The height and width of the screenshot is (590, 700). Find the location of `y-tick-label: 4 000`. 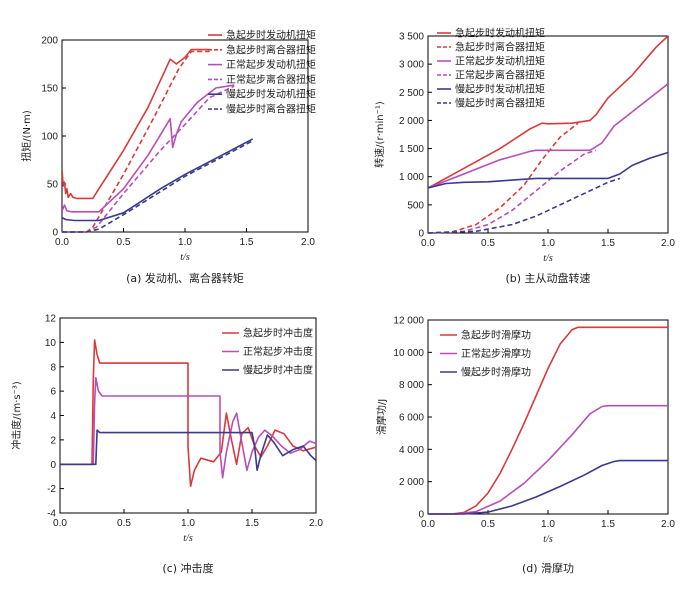

y-tick-label: 4 000 is located at coordinates (411, 450).